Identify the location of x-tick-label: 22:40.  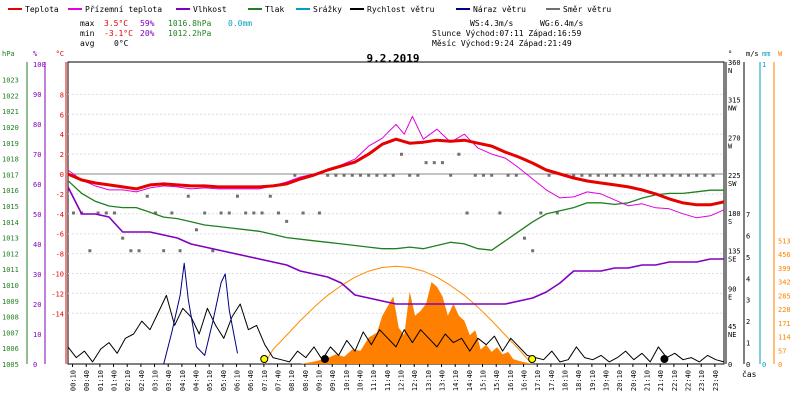
(689, 380).